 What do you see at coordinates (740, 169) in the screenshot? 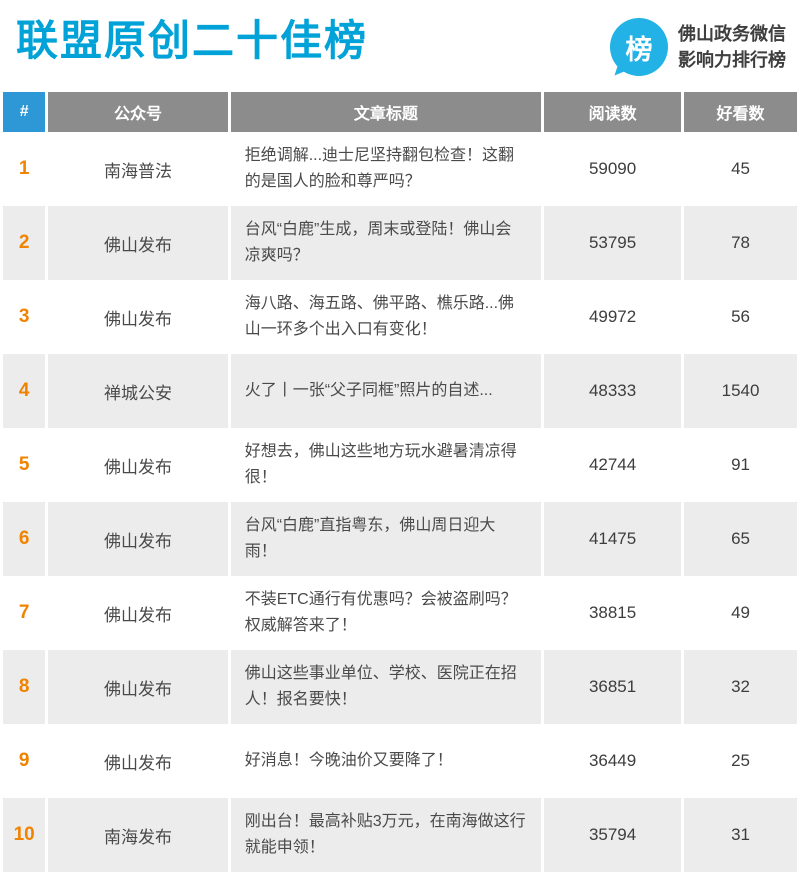
I see `likes-cell: 45` at bounding box center [740, 169].